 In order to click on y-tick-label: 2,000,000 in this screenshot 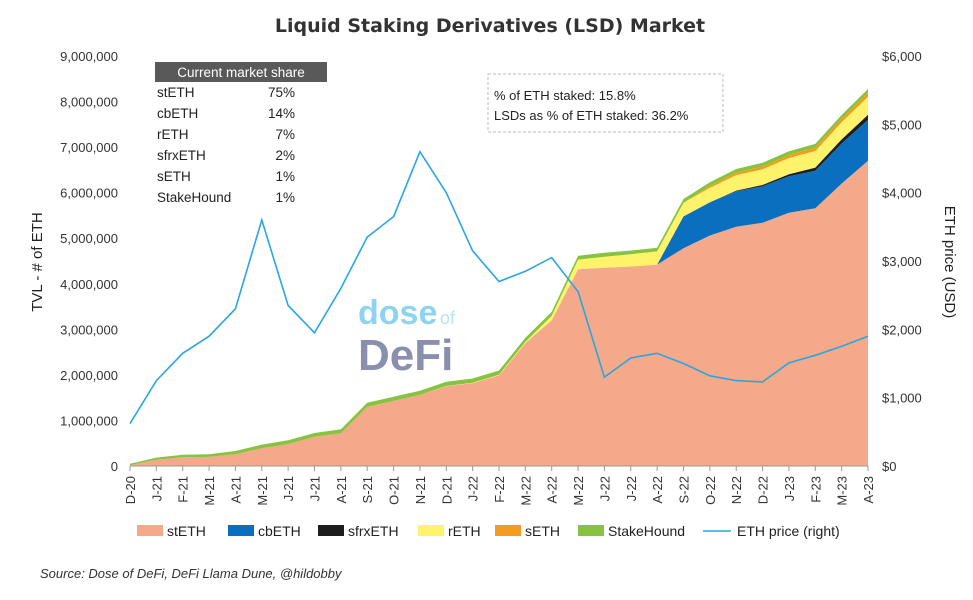, I will do `click(89, 375)`.